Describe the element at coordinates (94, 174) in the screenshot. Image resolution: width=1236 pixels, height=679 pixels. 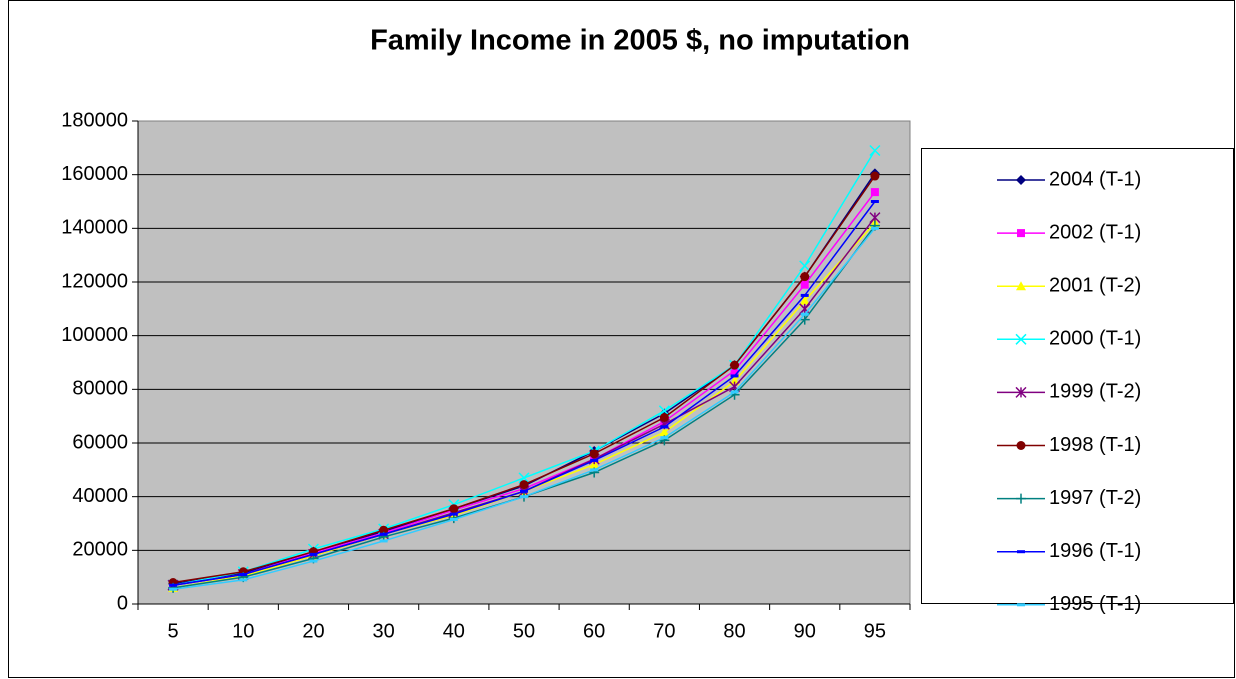
I see `y-tick-label: 160000` at that location.